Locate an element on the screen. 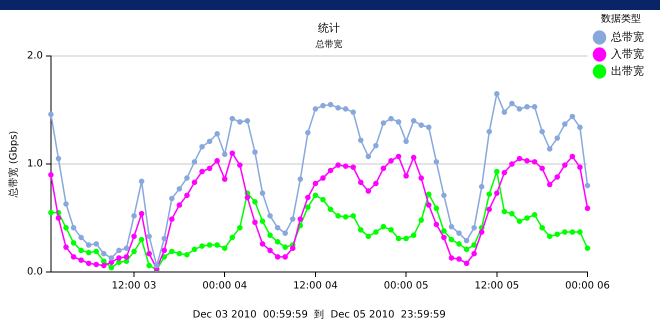  chart-subtitle: 总带宽 is located at coordinates (328, 44).